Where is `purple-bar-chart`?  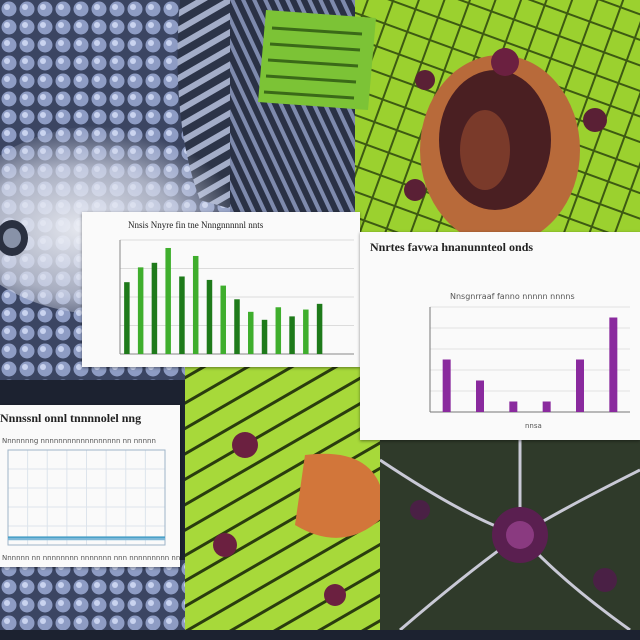 purple-bar-chart is located at coordinates (529, 359).